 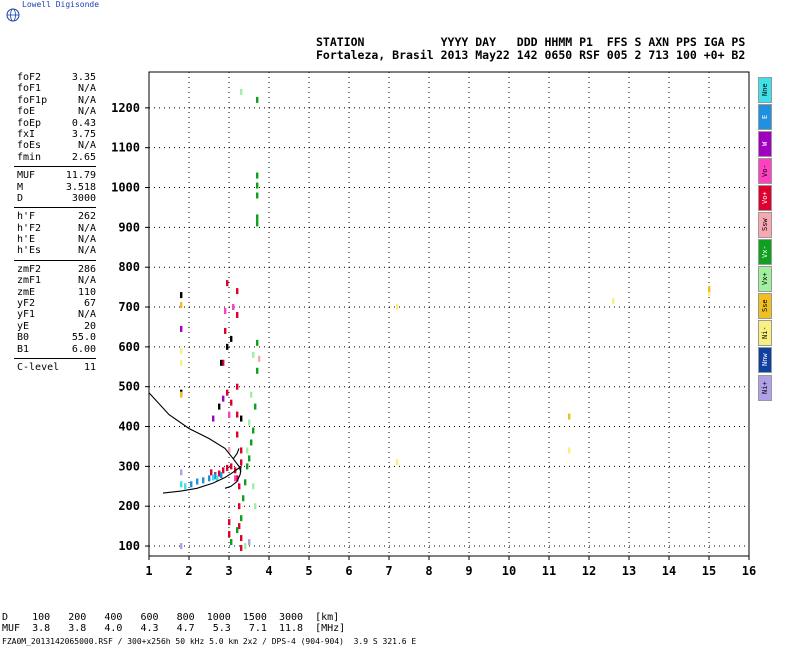 I want to click on param-row: M 3.518, so click(x=50, y=187).